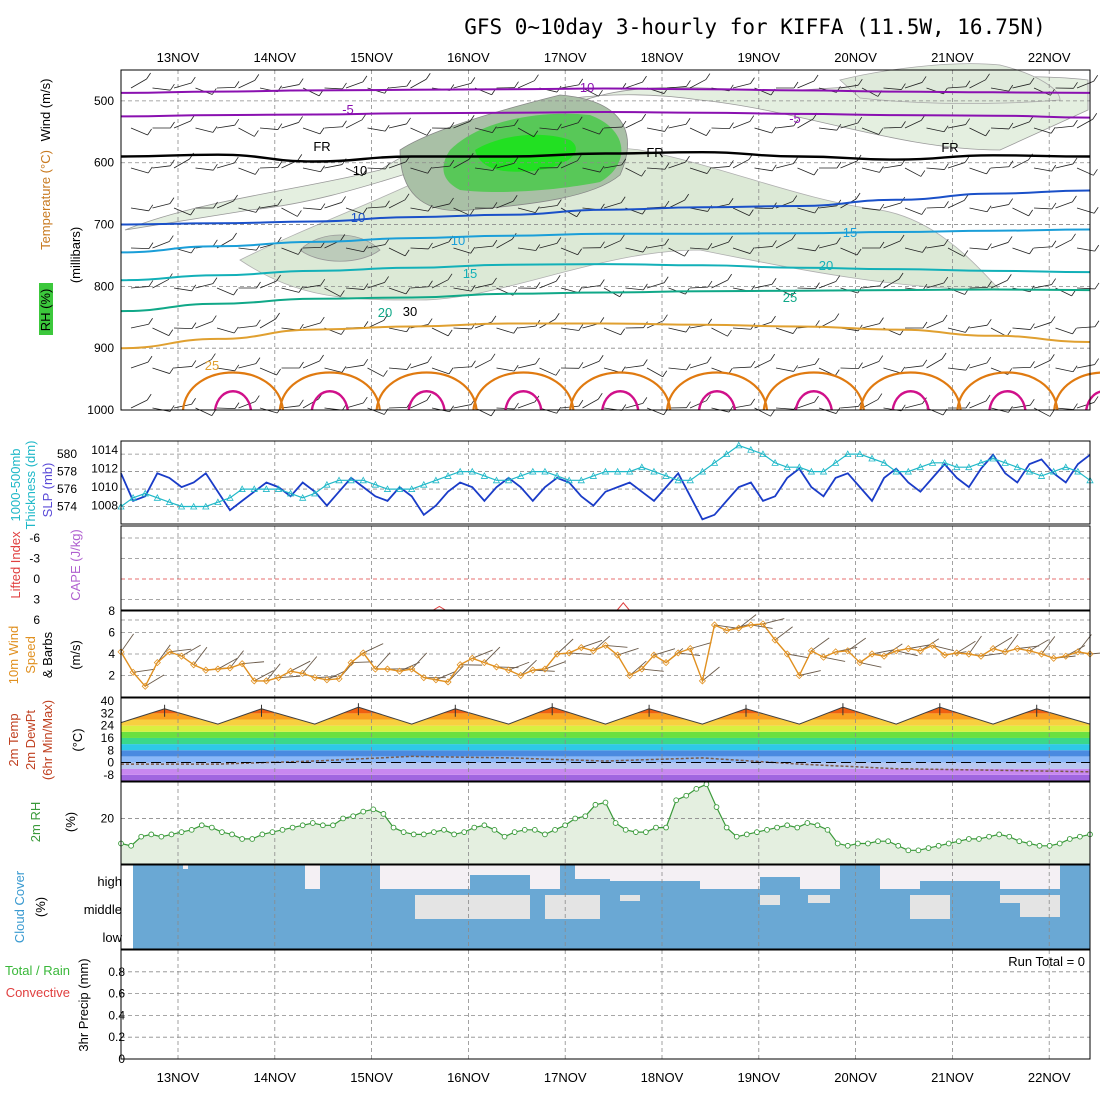 This screenshot has height=1100, width=1100. I want to click on freezing-level-label: FR, so click(654, 152).